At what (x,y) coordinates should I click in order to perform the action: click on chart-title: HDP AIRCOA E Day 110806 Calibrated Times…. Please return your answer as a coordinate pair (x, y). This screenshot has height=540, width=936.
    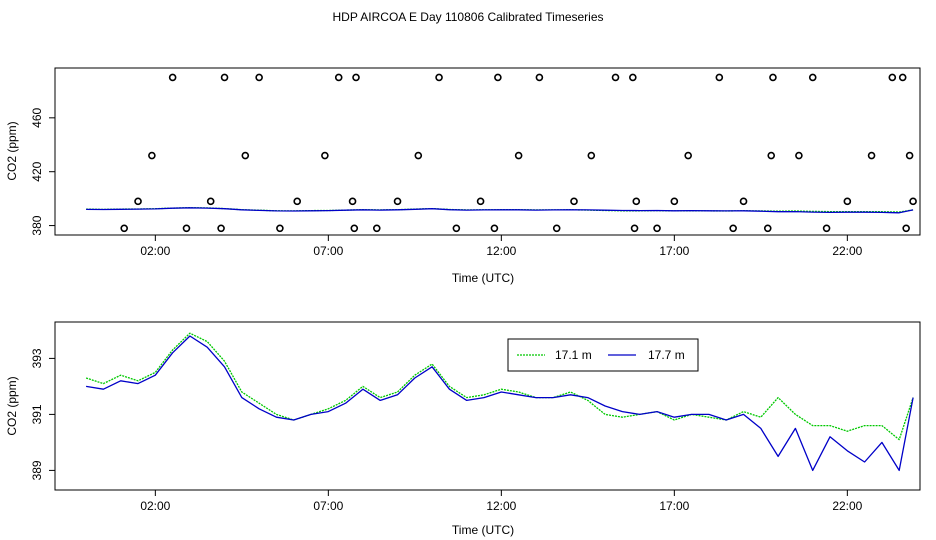
    Looking at the image, I should click on (468, 17).